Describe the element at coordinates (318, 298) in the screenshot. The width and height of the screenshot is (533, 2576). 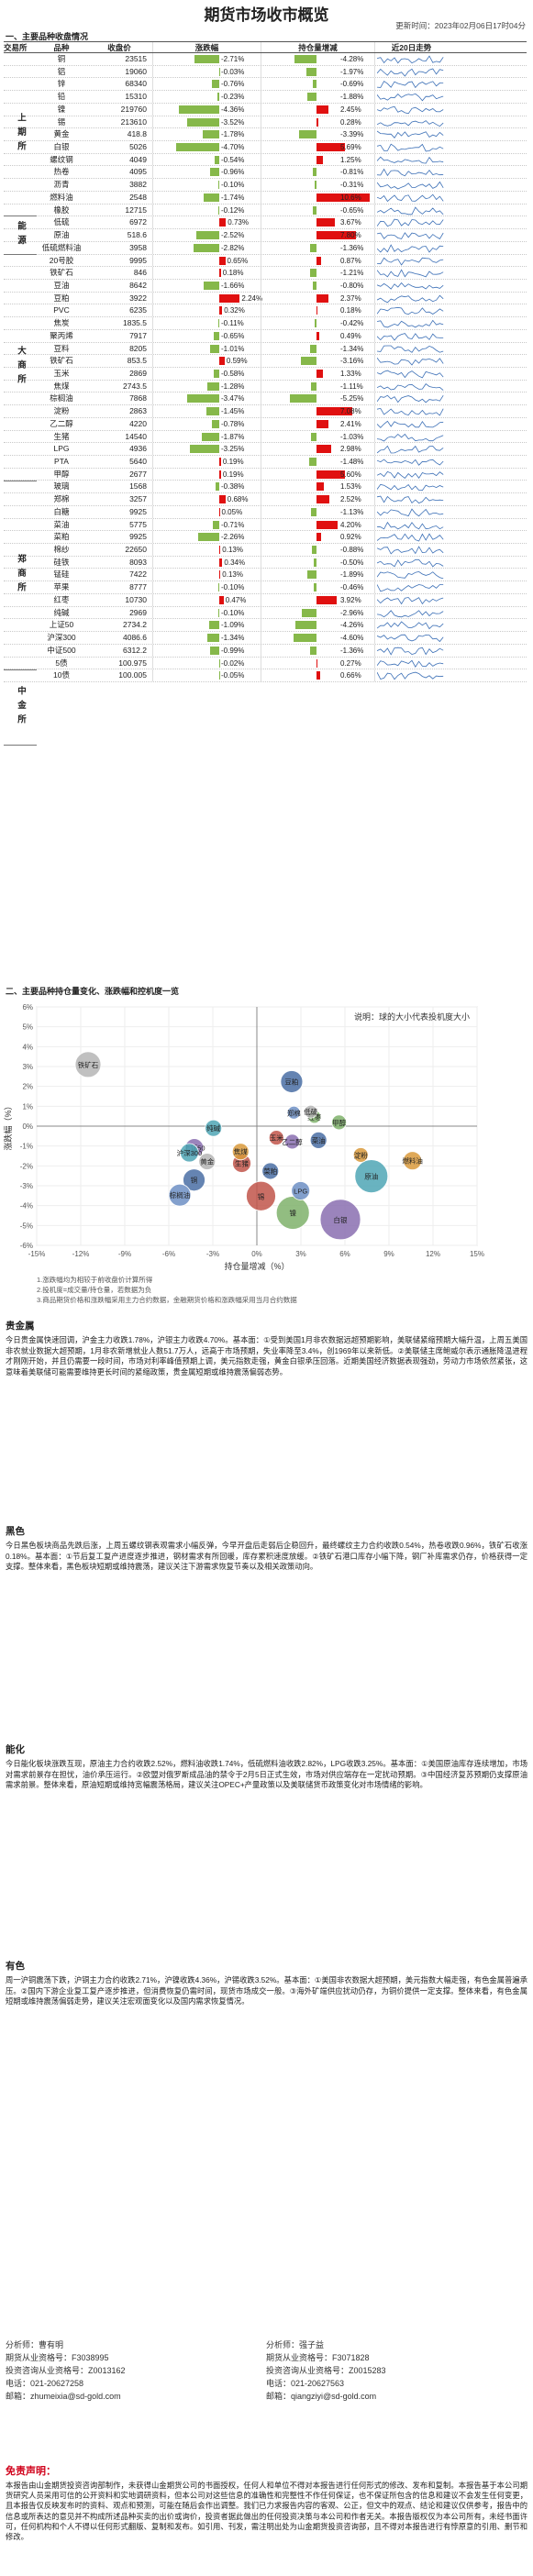
I see `oi-cell: 2.37%` at that location.